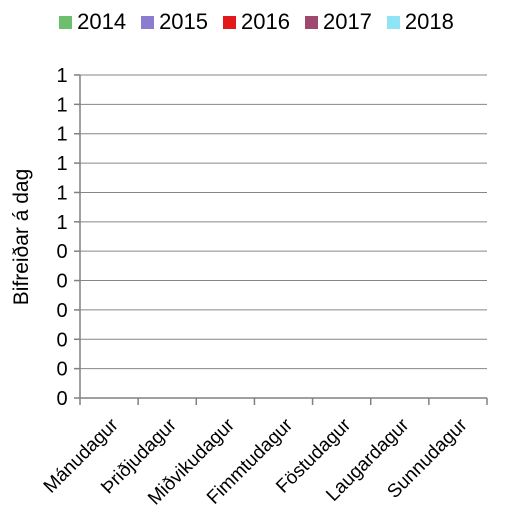 The image size is (513, 529). What do you see at coordinates (283, 401) in the screenshot?
I see `x-axis-ticks` at bounding box center [283, 401].